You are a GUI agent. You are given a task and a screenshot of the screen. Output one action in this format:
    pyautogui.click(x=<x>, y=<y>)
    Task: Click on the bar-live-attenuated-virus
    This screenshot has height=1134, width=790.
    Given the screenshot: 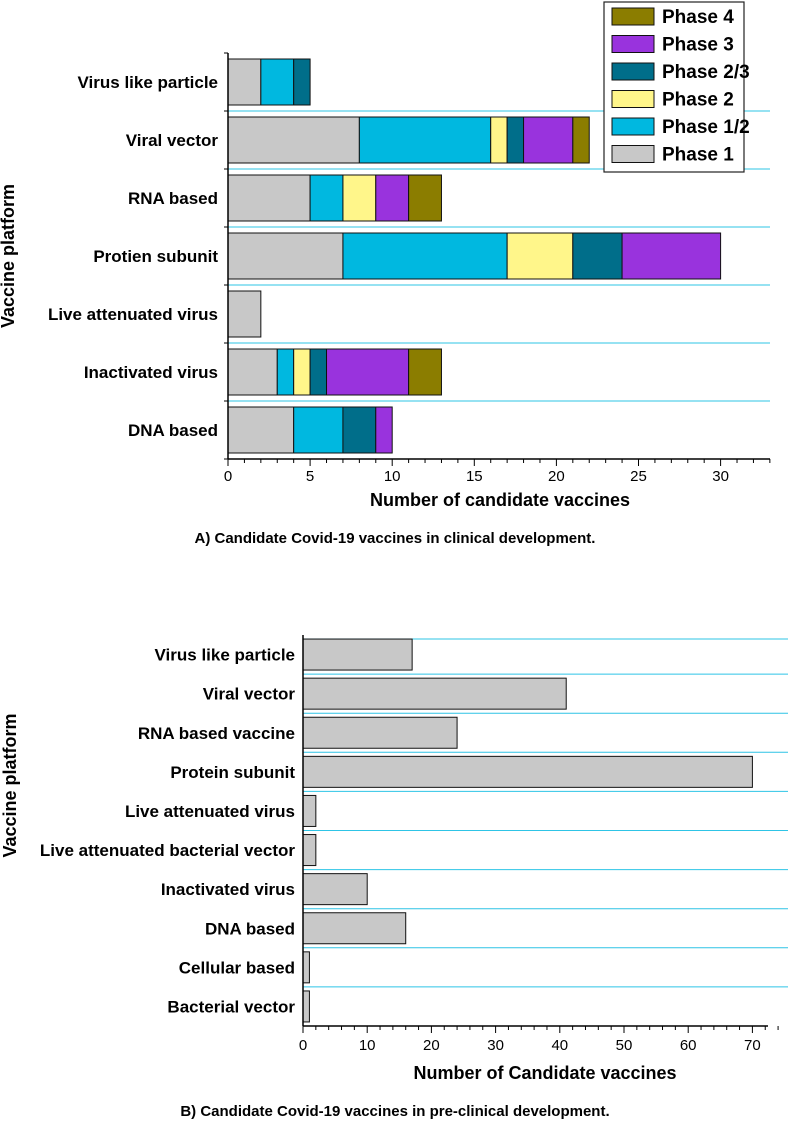 What is the action you would take?
    pyautogui.click(x=309, y=810)
    